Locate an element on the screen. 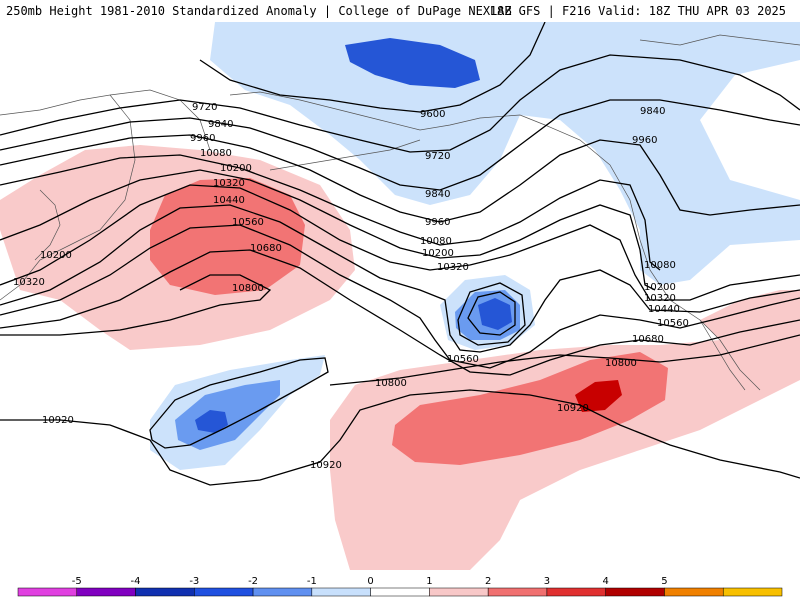 This screenshot has height=604, width=800. colorbar-tick-label: 3 is located at coordinates (547, 581).